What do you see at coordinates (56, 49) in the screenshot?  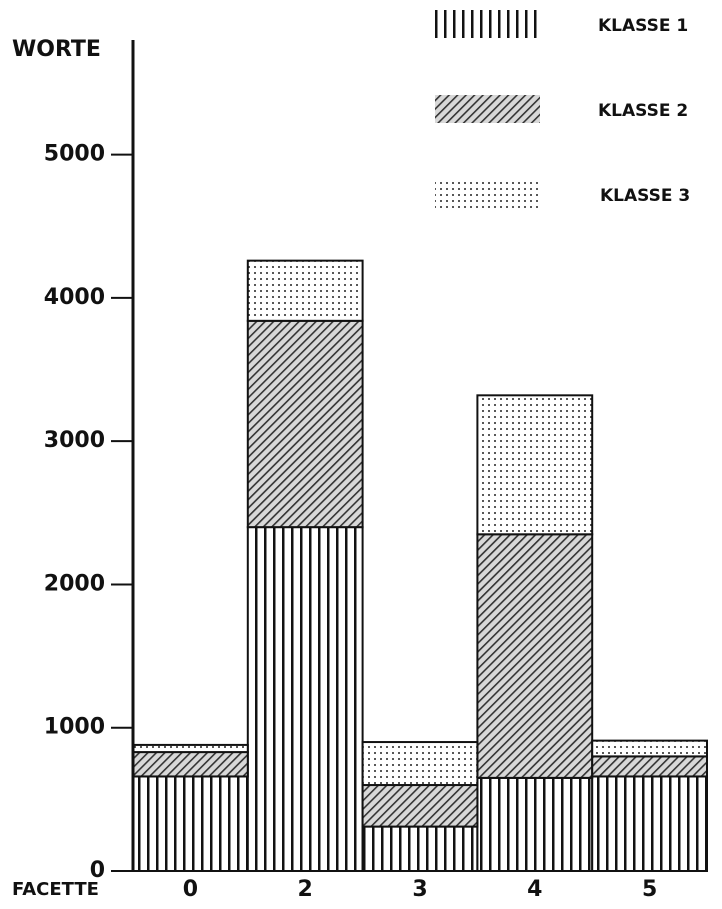 I see `y-axis-label: WORTE` at bounding box center [56, 49].